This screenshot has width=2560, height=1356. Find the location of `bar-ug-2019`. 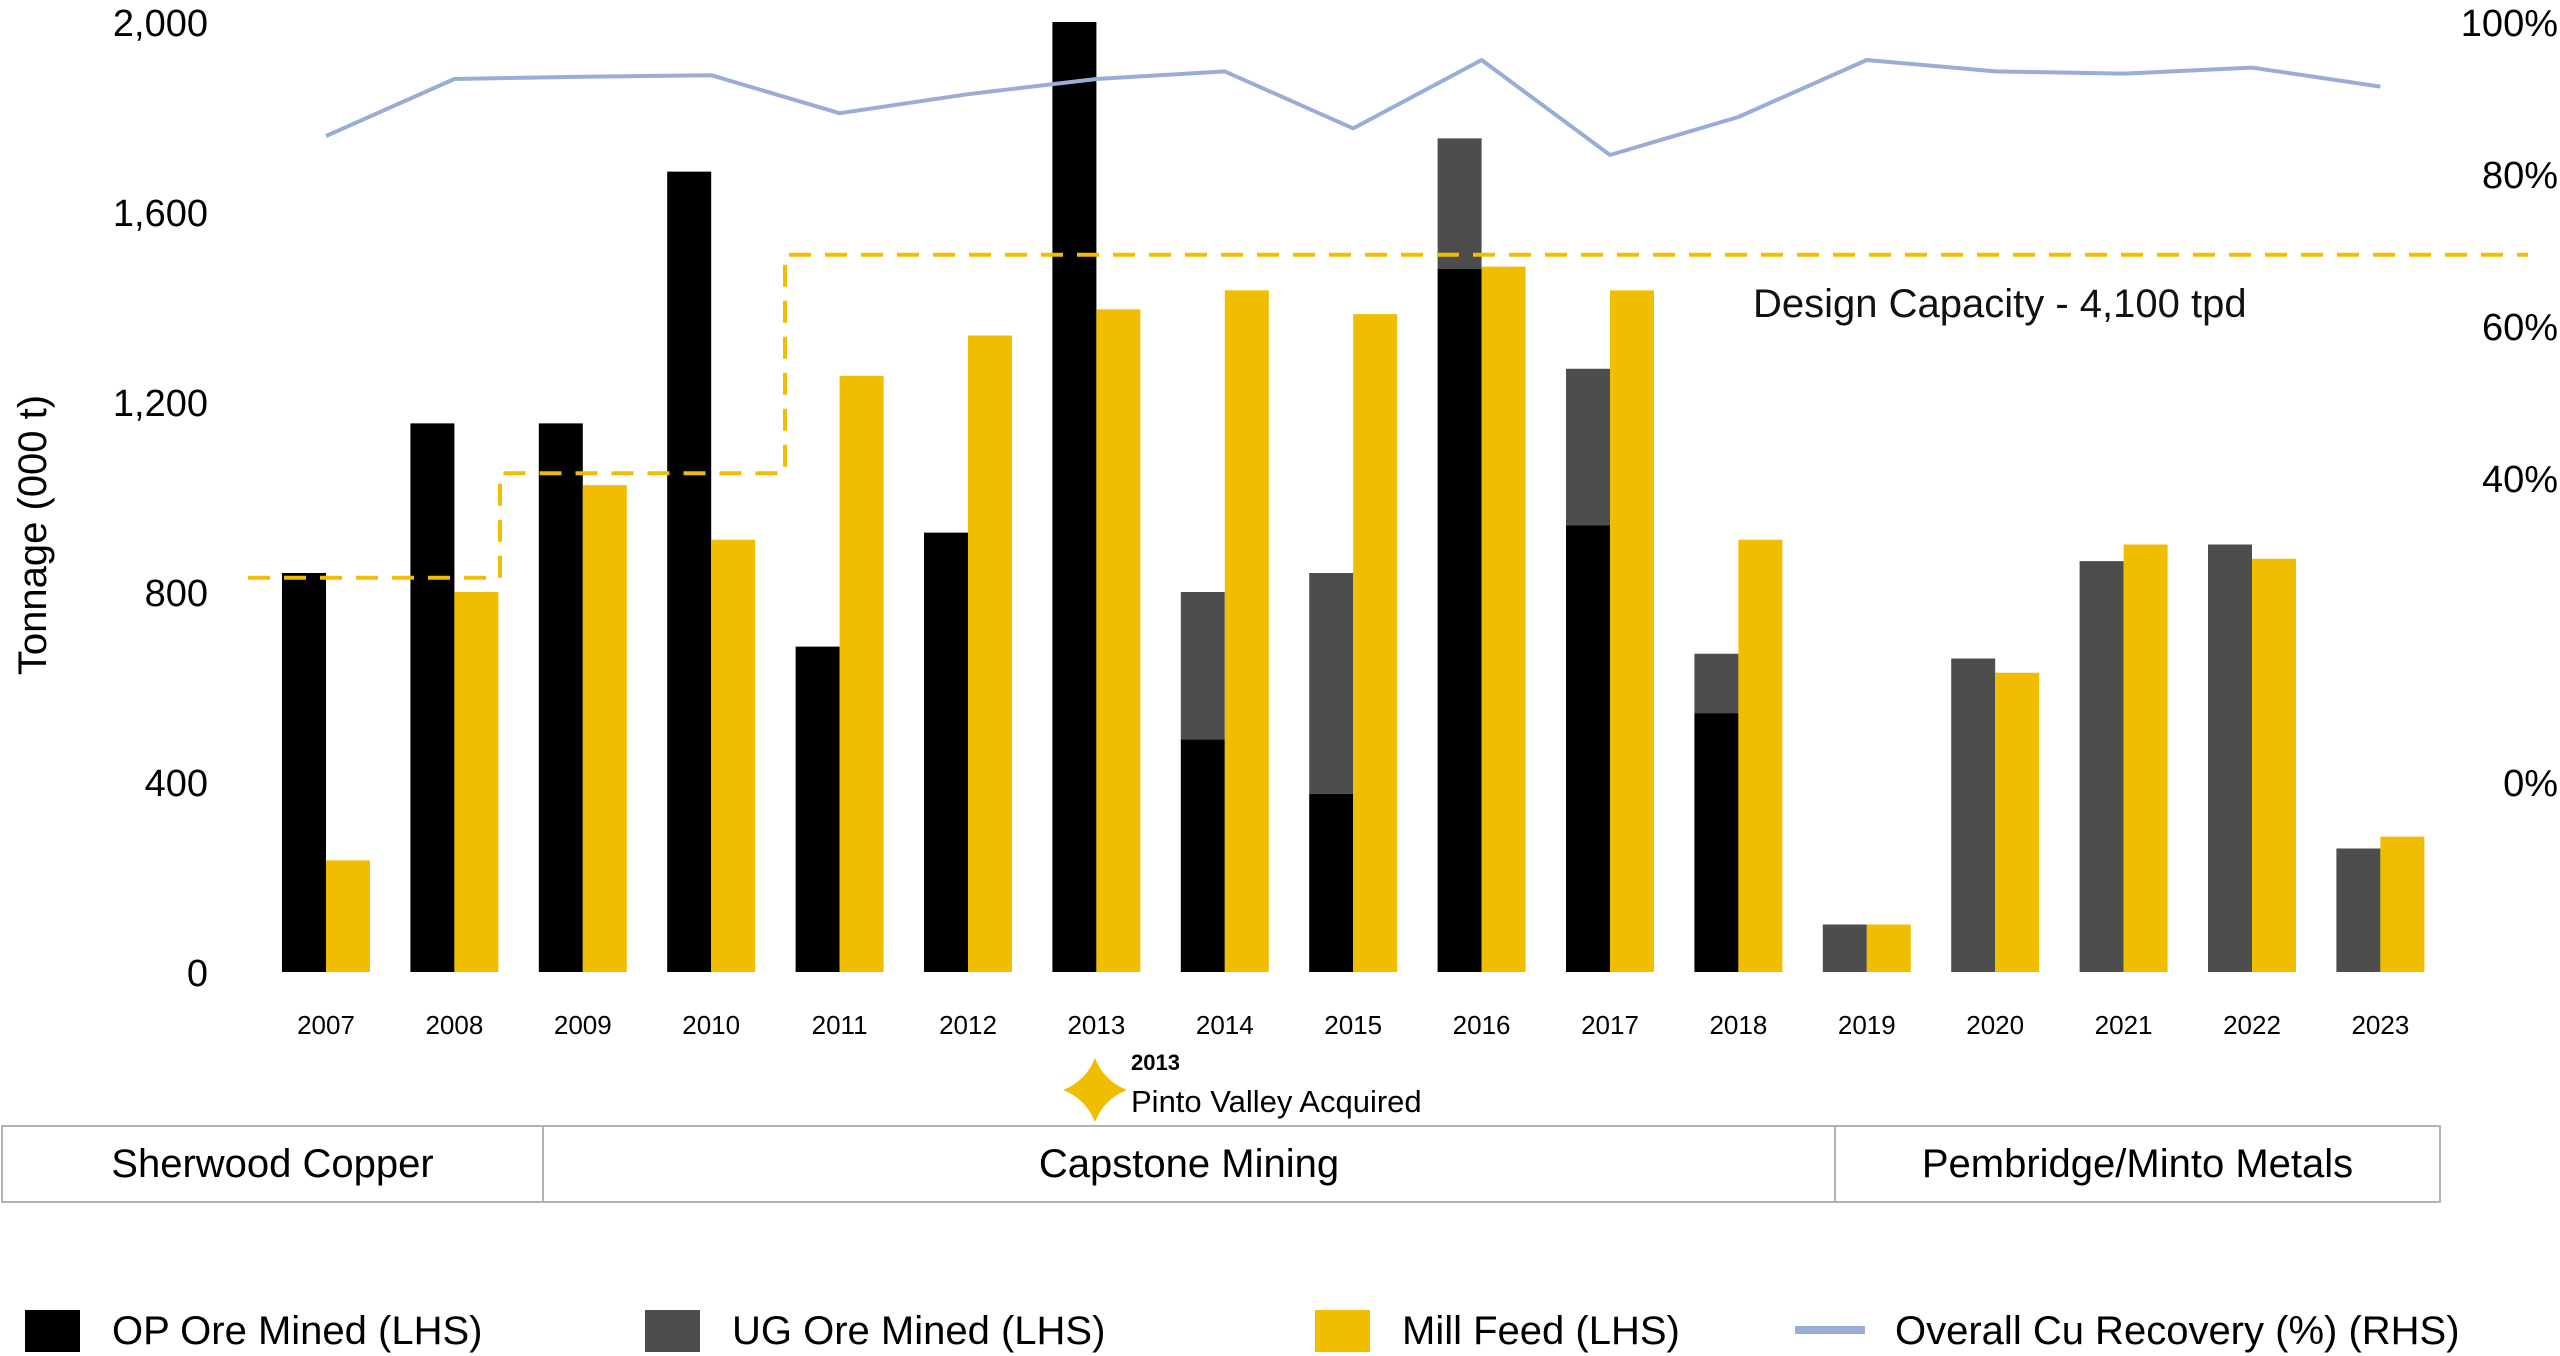

bar-ug-2019 is located at coordinates (1844, 948).